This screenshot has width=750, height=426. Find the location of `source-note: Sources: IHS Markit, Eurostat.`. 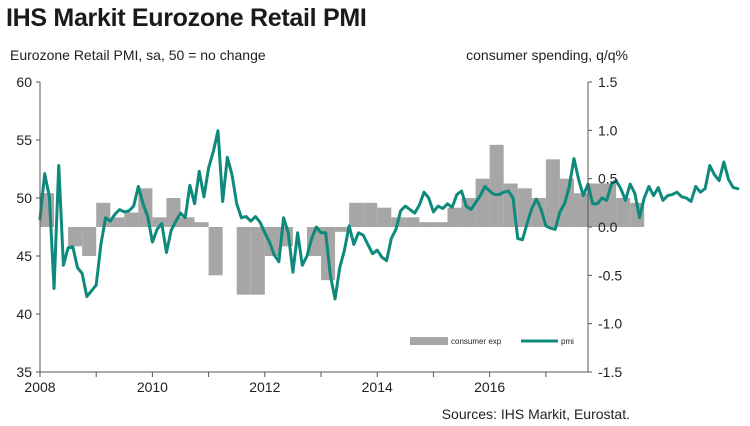

source-note: Sources: IHS Markit, Eurostat. is located at coordinates (535, 414).